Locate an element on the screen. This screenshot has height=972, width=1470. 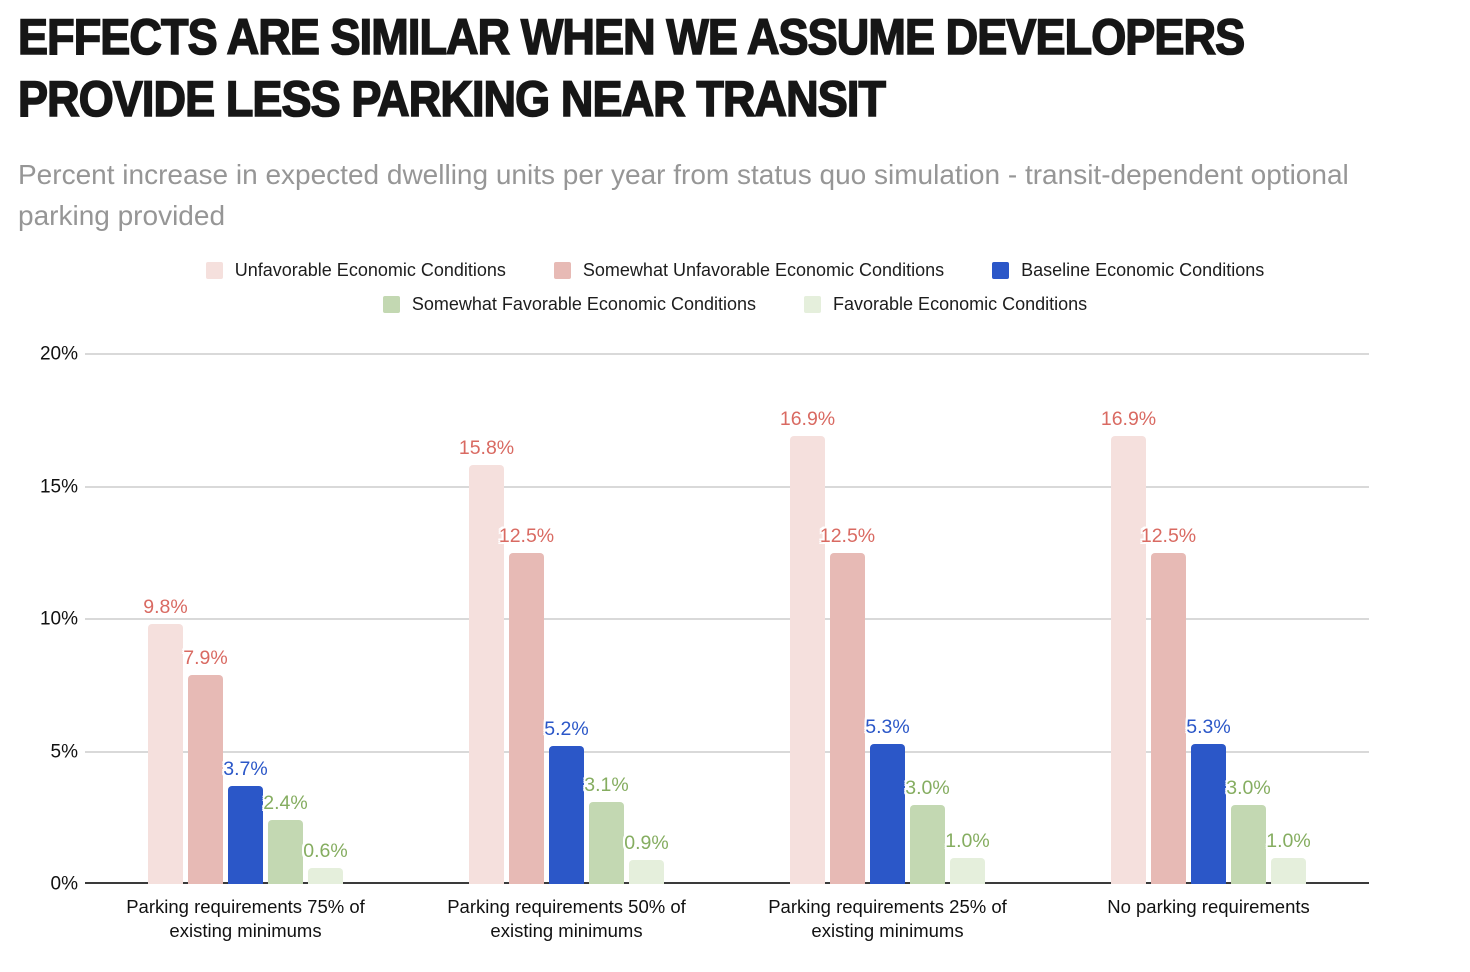
legend-item: Somewhat Unfavorable Economic Conditions is located at coordinates (749, 270).